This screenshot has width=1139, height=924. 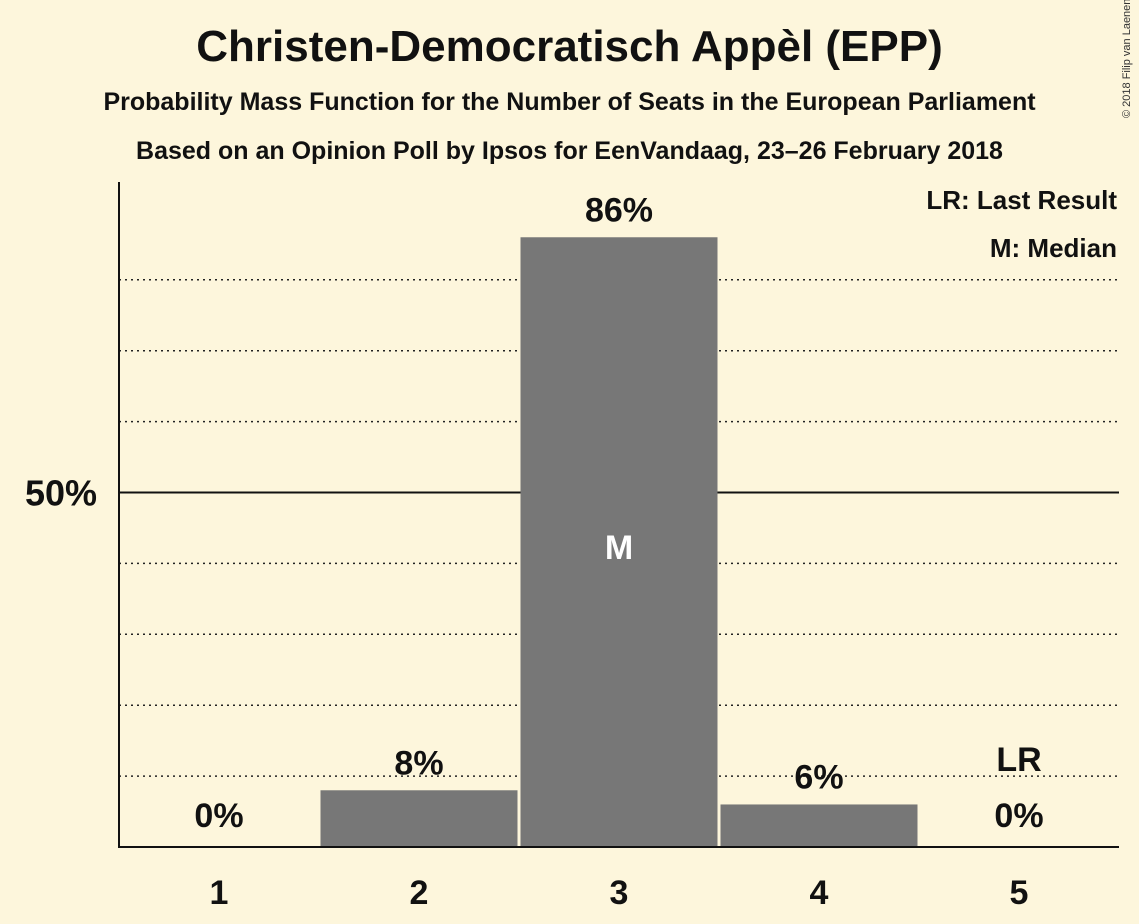 What do you see at coordinates (619, 893) in the screenshot?
I see `x-tick-label: 3` at bounding box center [619, 893].